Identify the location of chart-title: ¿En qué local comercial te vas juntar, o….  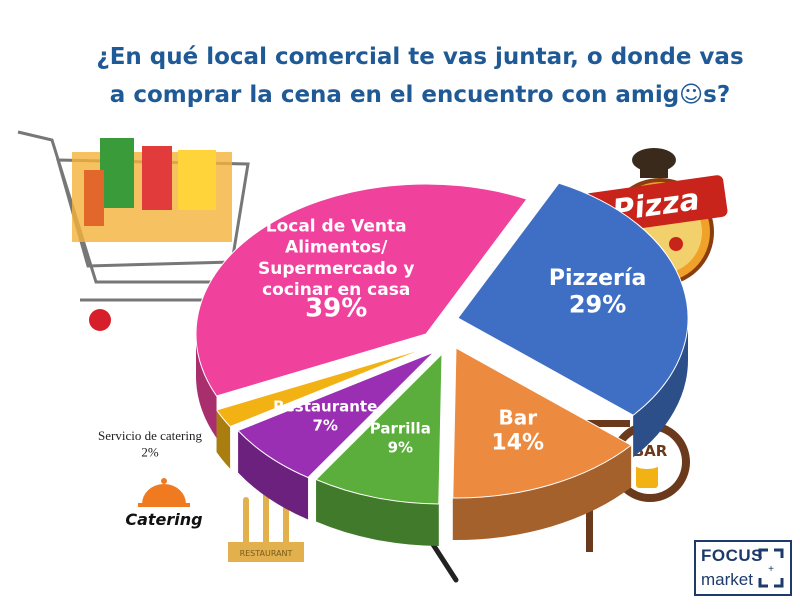
(420, 76).